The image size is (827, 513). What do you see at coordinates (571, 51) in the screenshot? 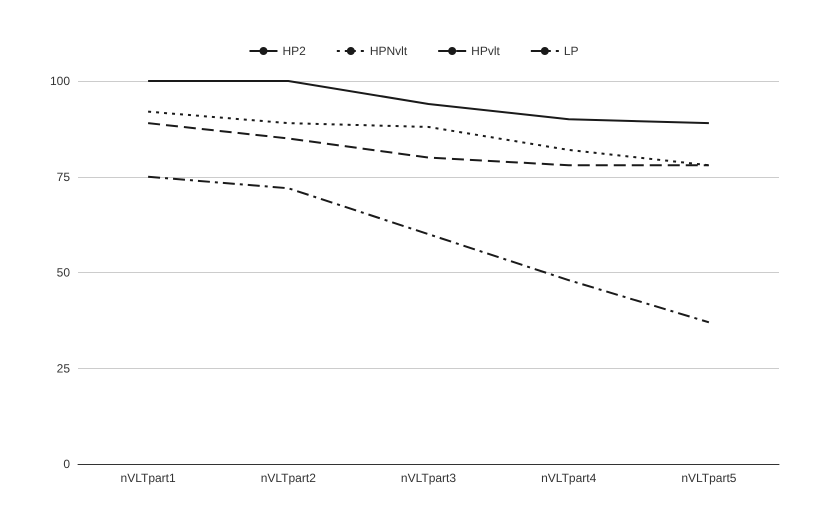
I see `legend-label: LP` at bounding box center [571, 51].